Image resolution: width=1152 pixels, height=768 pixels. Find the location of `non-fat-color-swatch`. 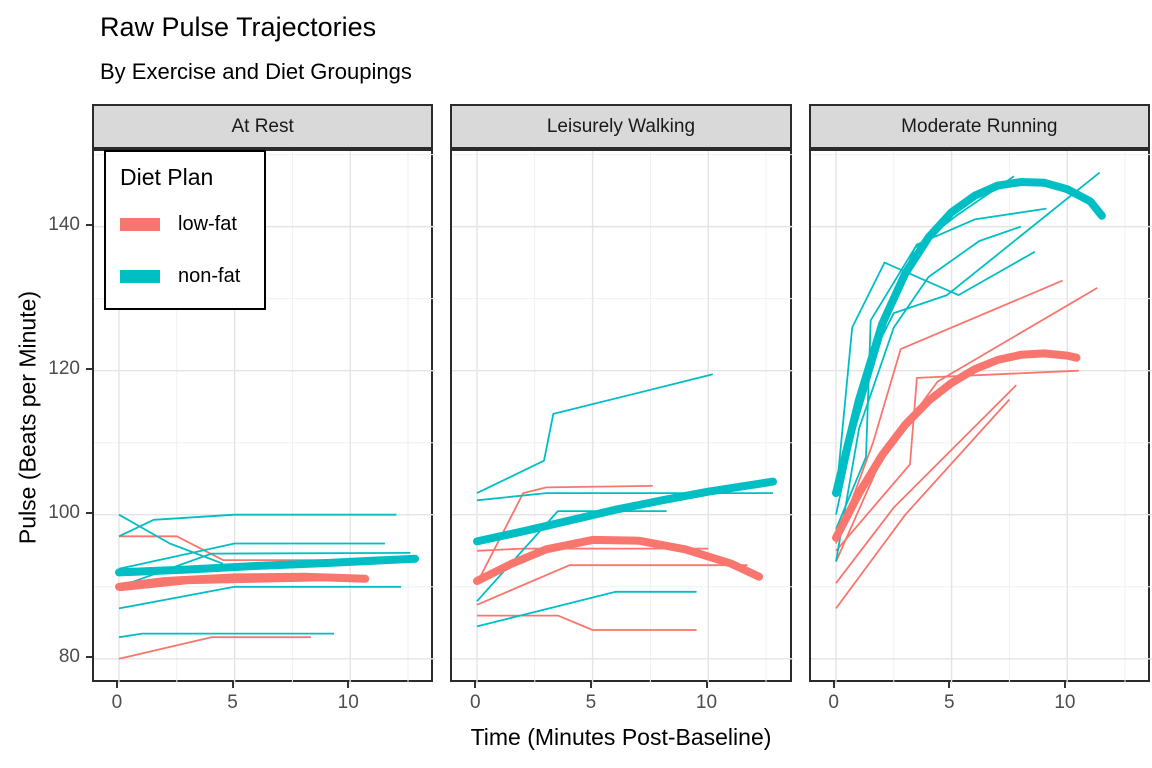

non-fat-color-swatch is located at coordinates (140, 276).